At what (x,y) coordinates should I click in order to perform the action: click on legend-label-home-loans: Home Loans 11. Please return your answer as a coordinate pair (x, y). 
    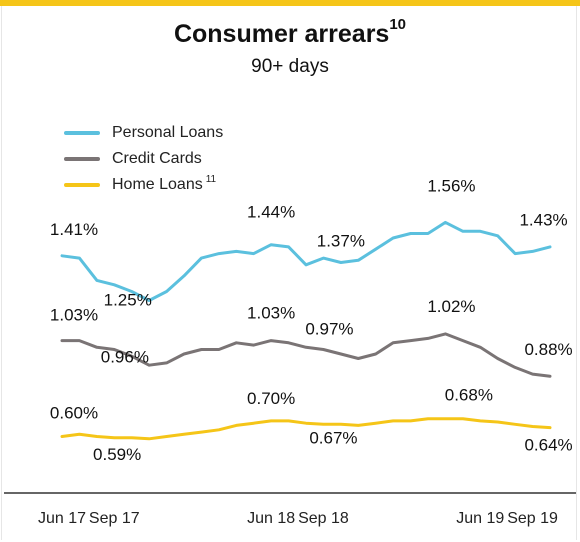
    Looking at the image, I should click on (164, 184).